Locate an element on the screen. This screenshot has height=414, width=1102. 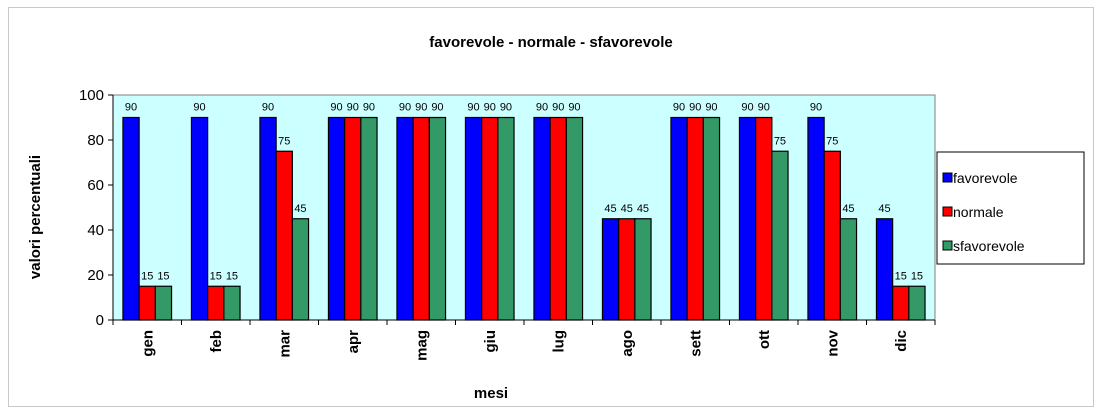
bar-normale-apr is located at coordinates (353, 218).